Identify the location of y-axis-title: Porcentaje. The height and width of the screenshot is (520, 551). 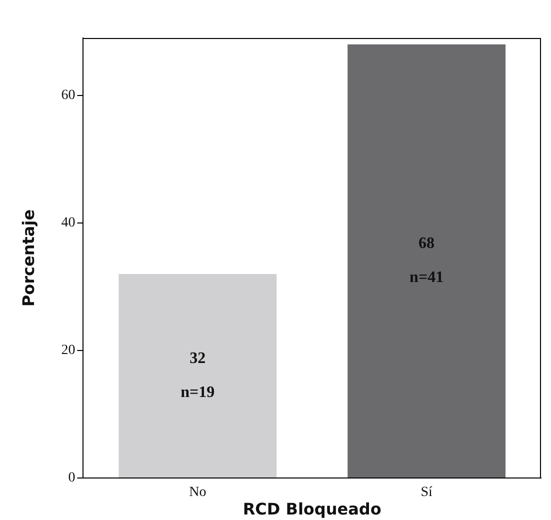
(28, 258).